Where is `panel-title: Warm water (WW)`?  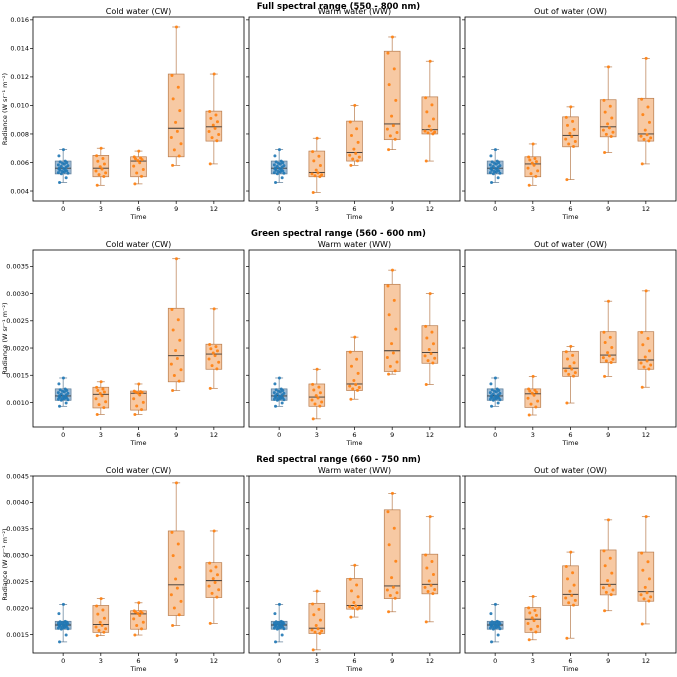
panel-title: Warm water (WW) is located at coordinates (354, 244).